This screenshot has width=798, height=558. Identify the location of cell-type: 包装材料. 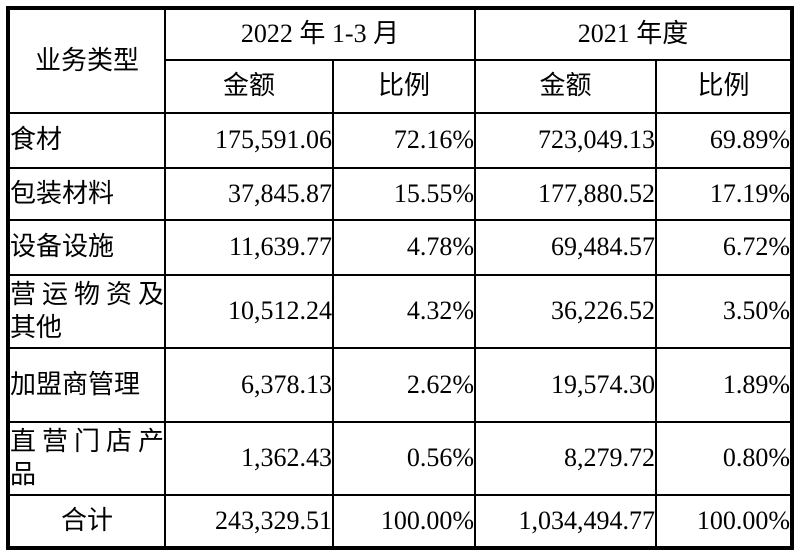
(86, 194).